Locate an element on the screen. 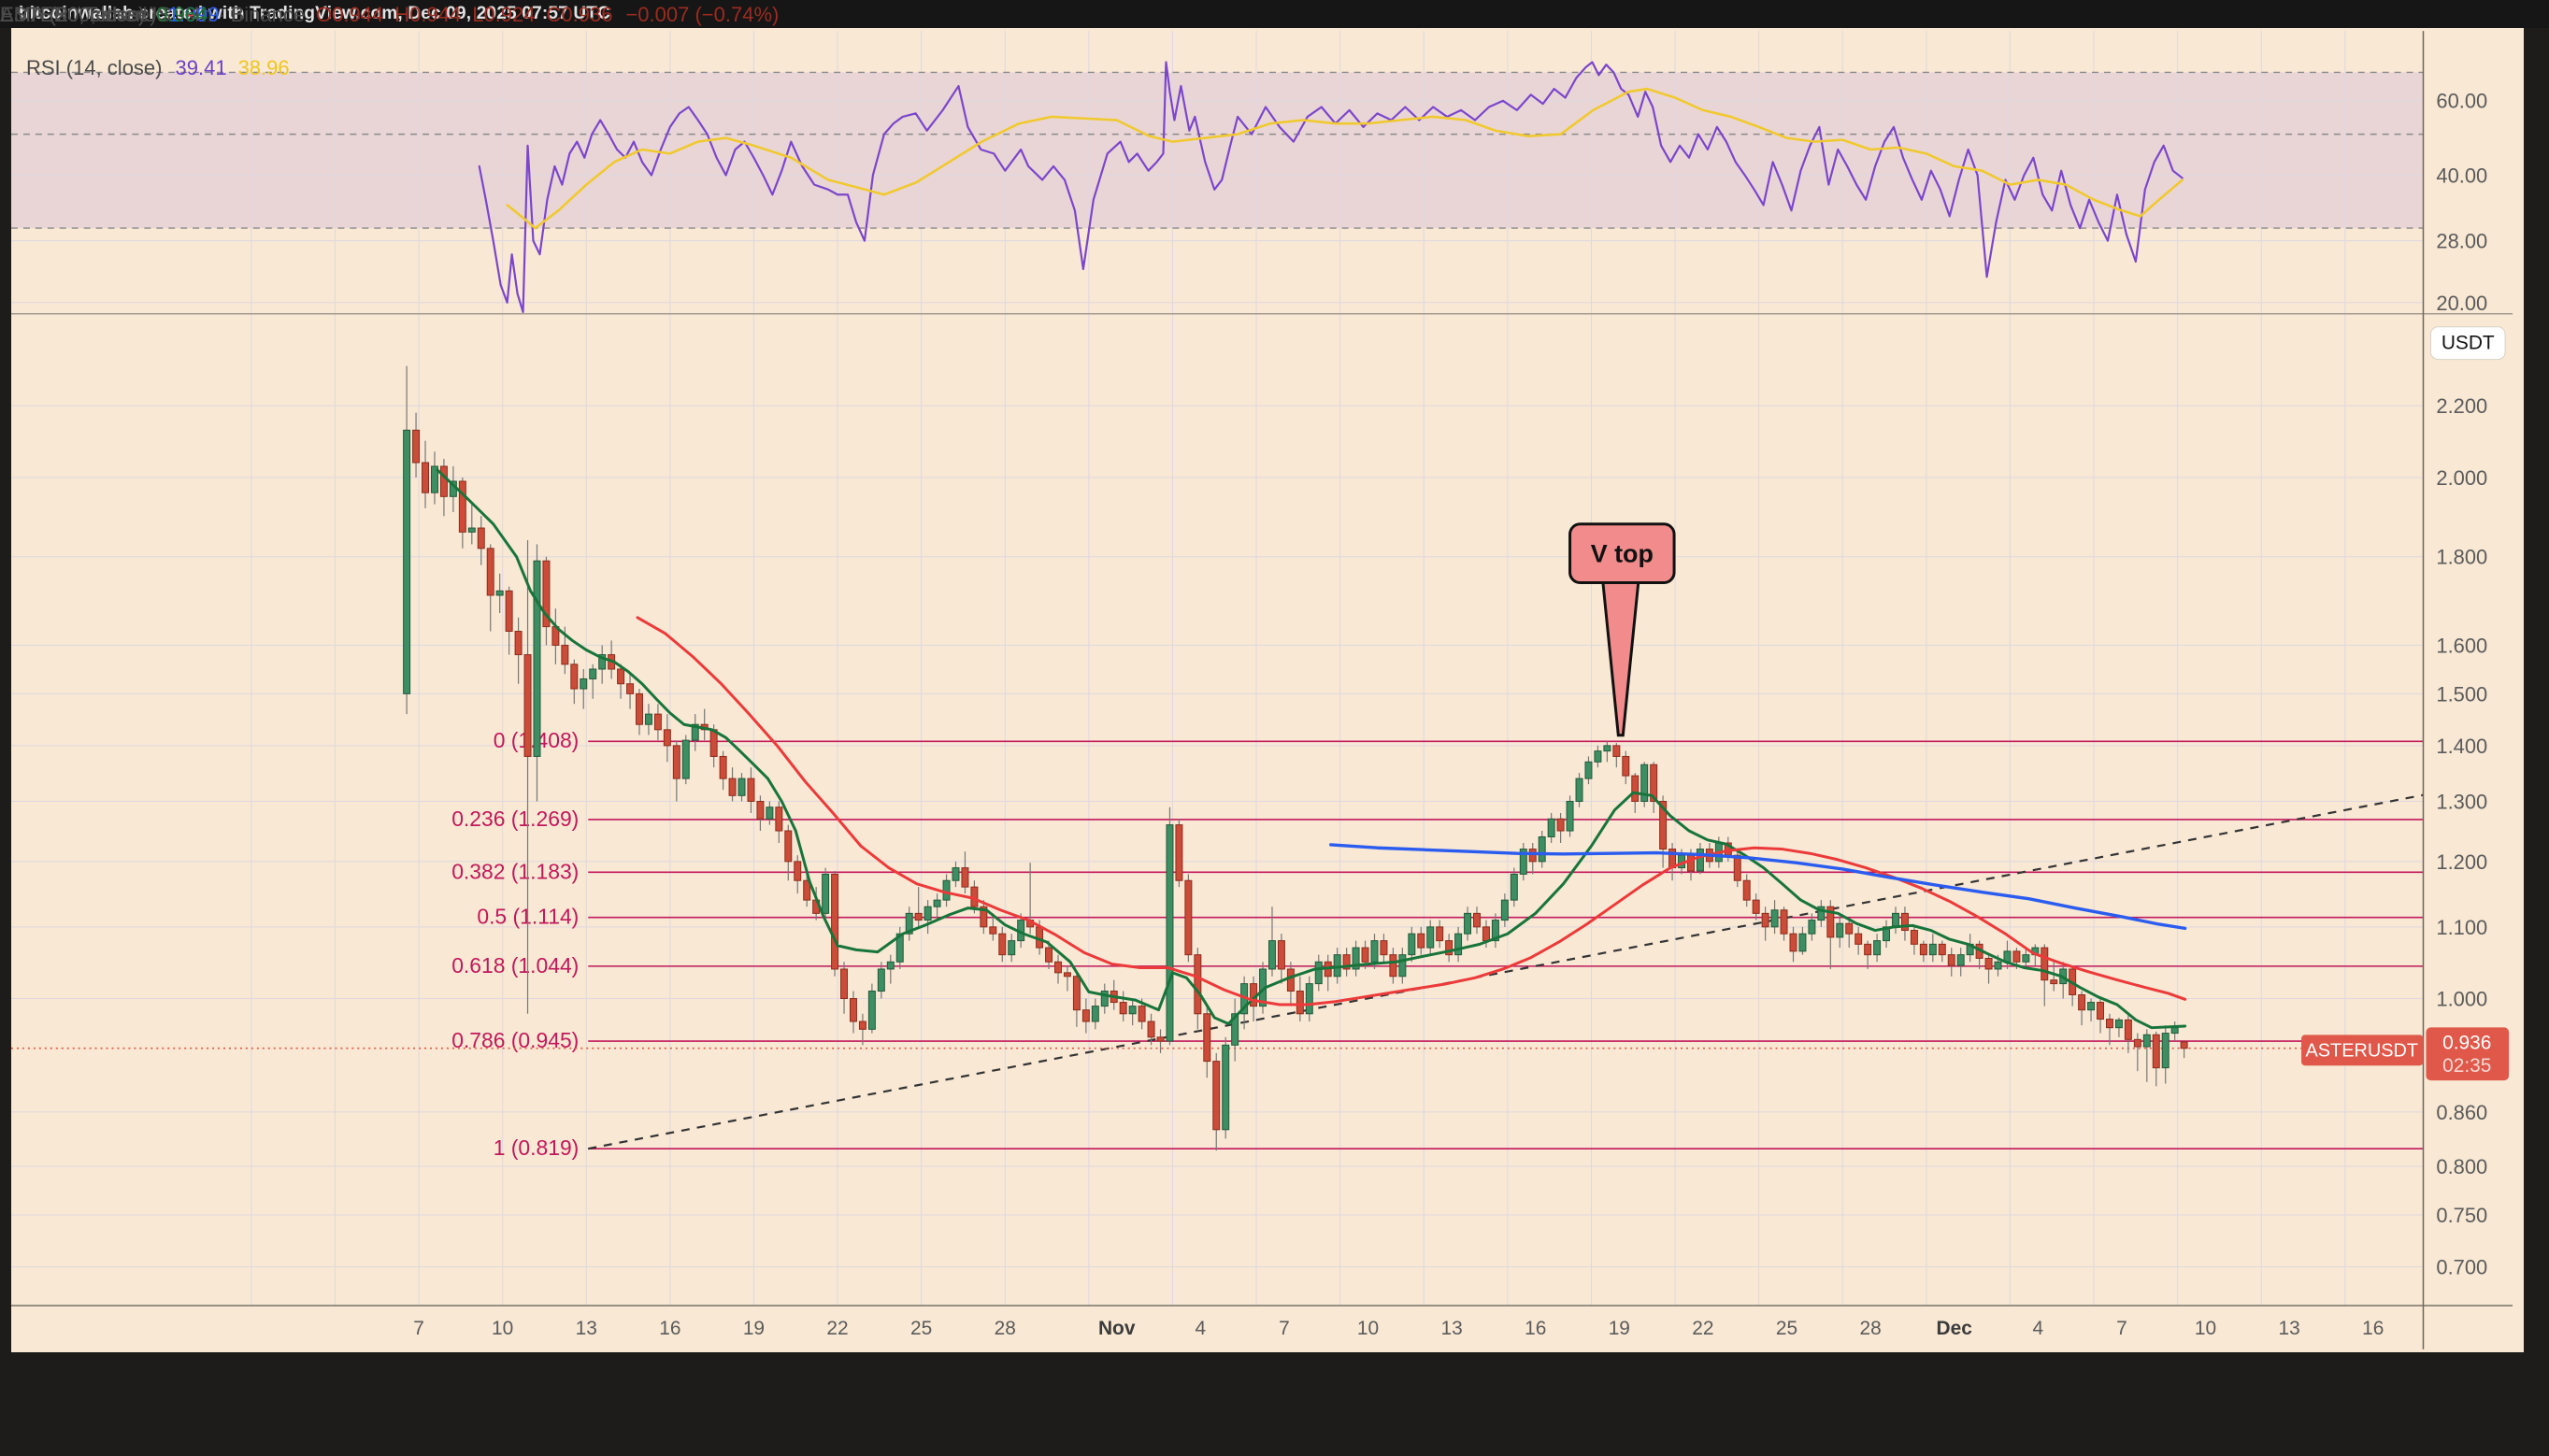 The width and height of the screenshot is (2549, 1456). svg-text: 60.00 is located at coordinates (2461, 101).